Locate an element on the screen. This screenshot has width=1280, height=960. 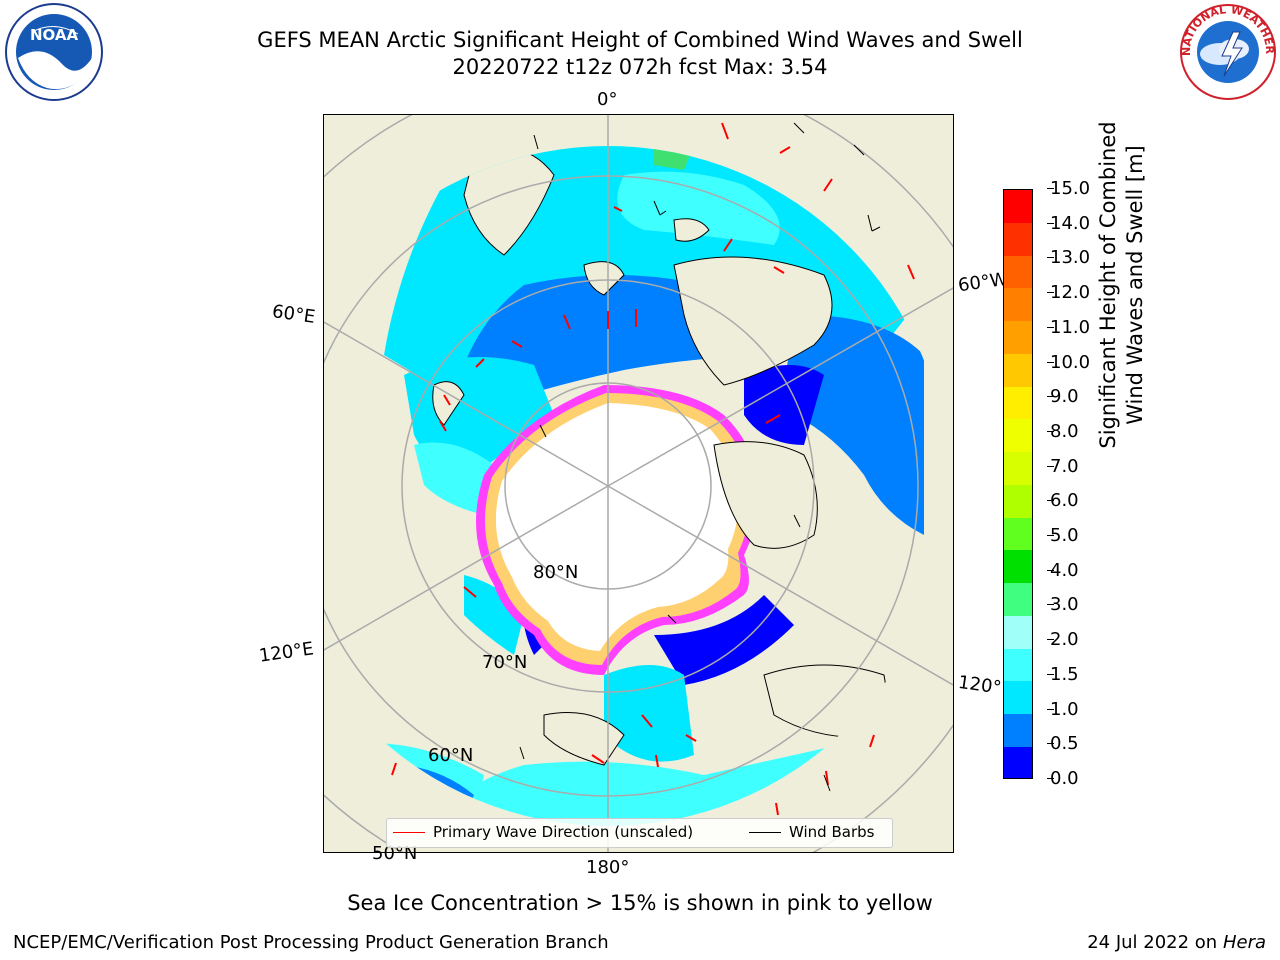
canadian-archipelago is located at coordinates (765, 495).